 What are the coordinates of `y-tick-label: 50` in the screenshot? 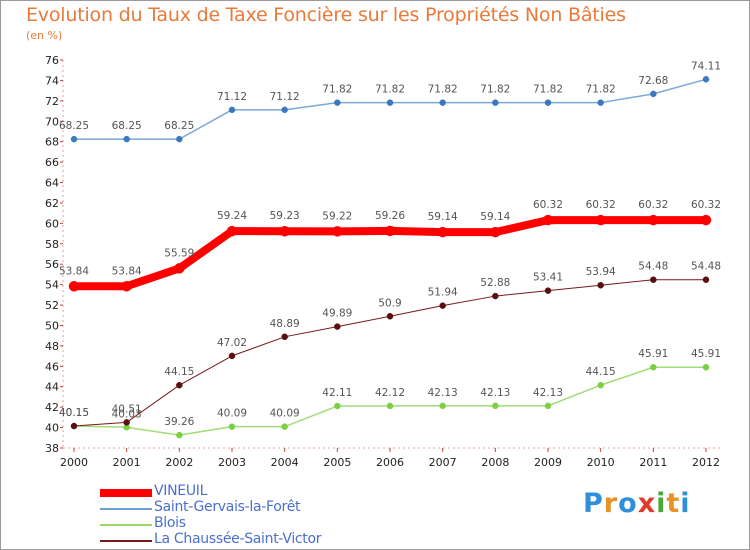 It's located at (52, 325).